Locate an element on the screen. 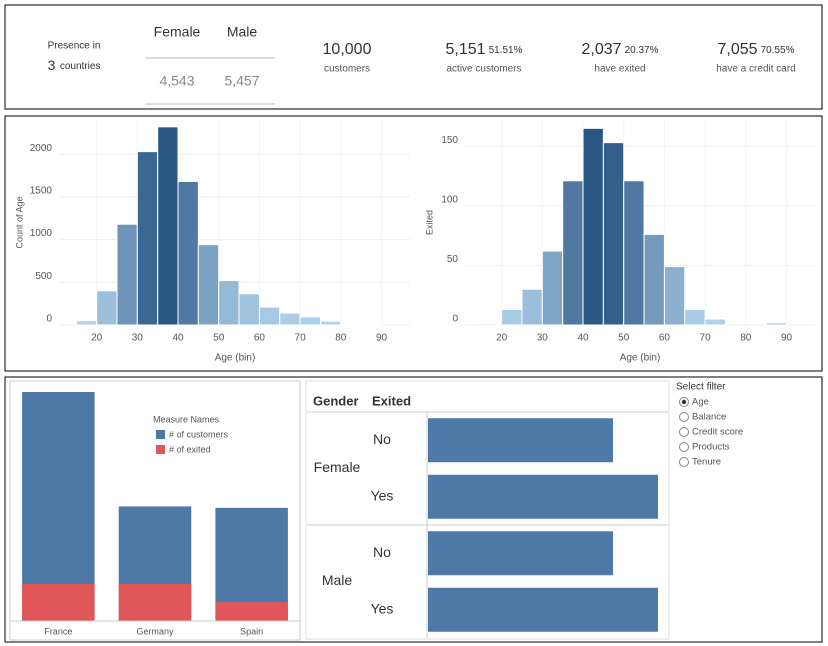  group-label: Female is located at coordinates (337, 467).